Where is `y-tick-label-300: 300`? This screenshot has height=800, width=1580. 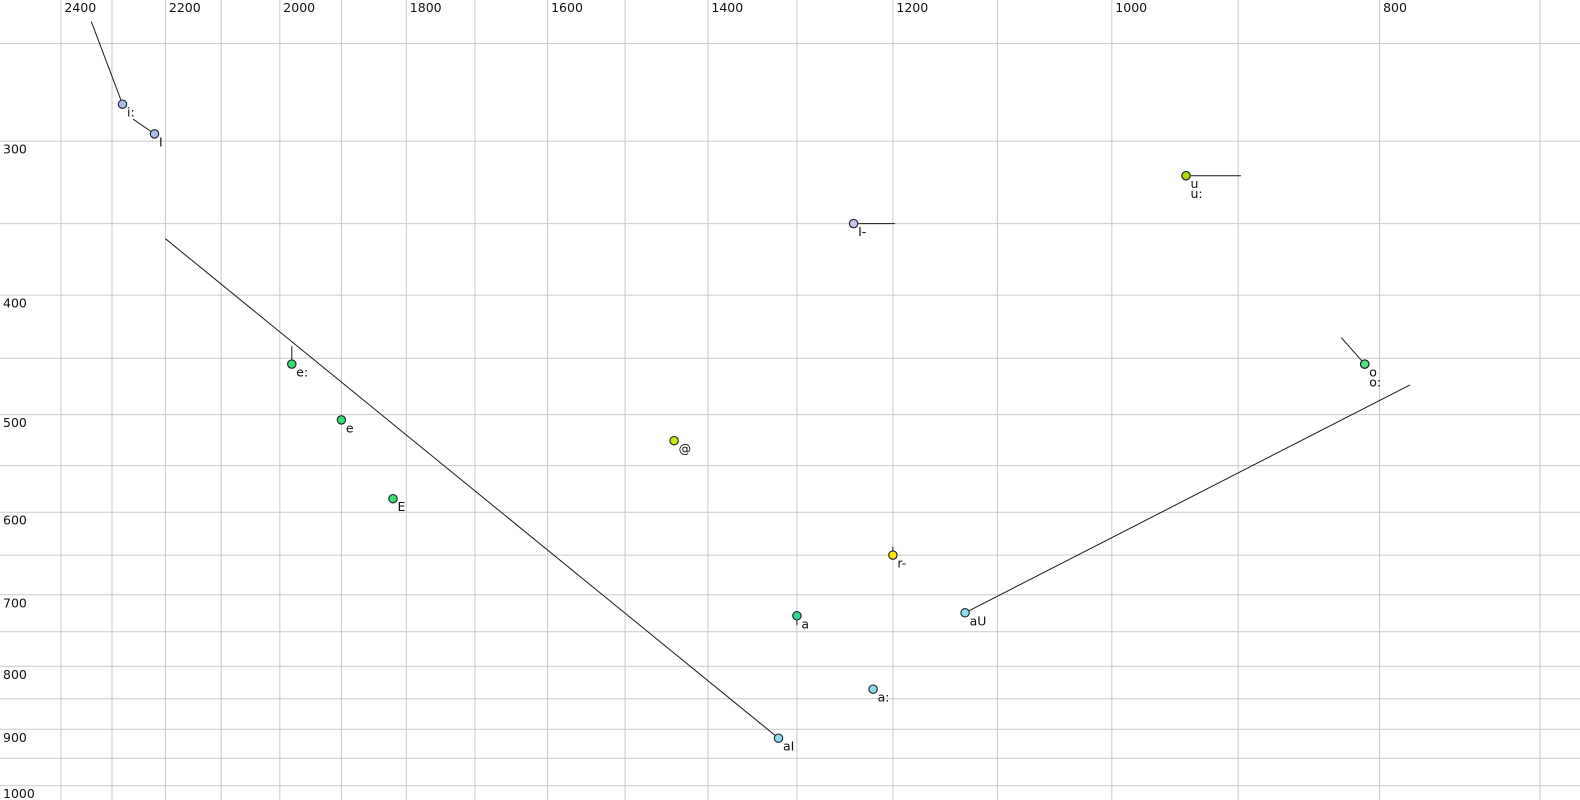 y-tick-label-300: 300 is located at coordinates (15, 149).